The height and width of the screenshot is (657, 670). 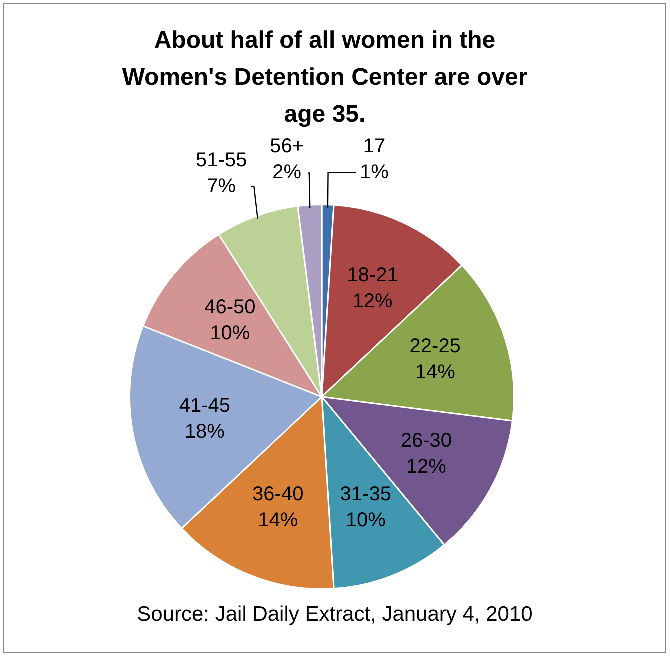 What do you see at coordinates (426, 441) in the screenshot?
I see `slice-label: 26-30` at bounding box center [426, 441].